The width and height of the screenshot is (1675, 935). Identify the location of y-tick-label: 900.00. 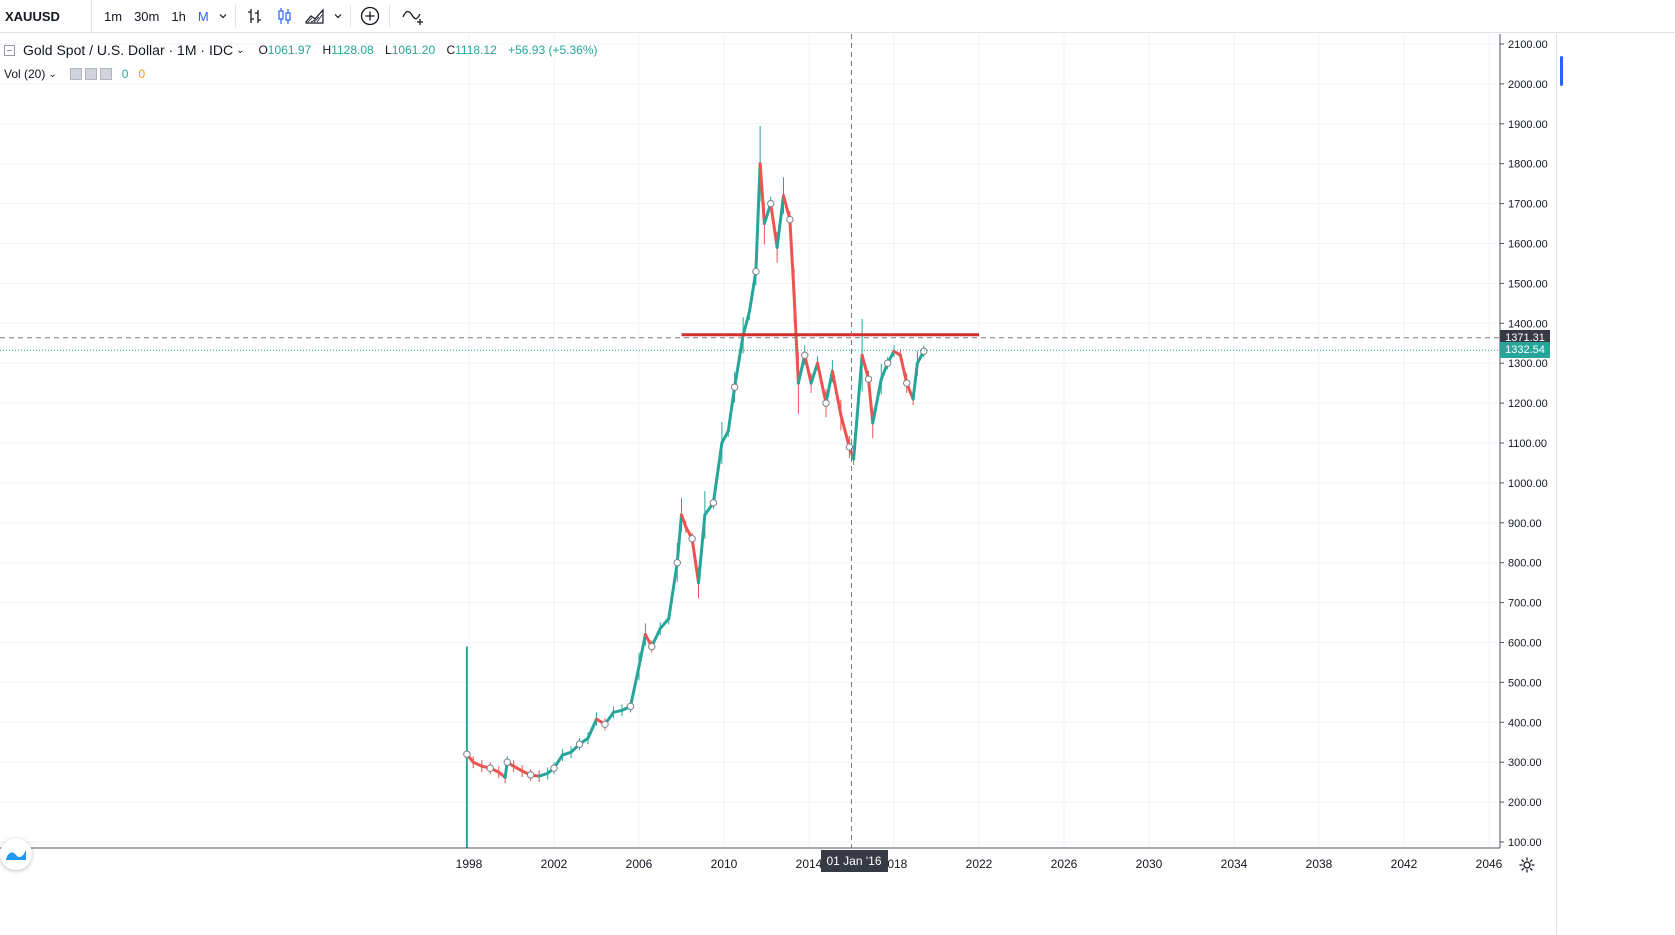
(1525, 524).